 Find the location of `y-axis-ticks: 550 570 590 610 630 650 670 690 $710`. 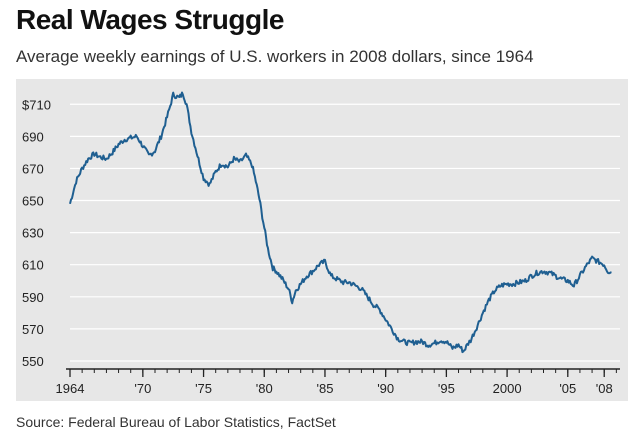

y-axis-ticks: 550 570 590 610 630 650 670 690 $710 is located at coordinates (36, 233).